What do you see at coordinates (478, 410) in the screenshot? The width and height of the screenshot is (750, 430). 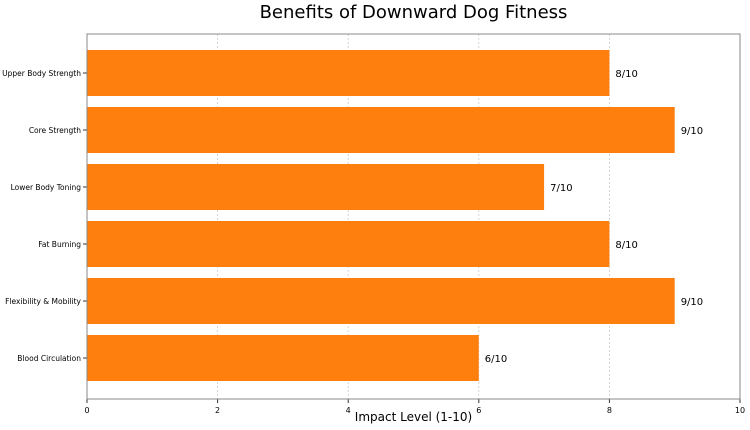 I see `x-tick-label: 6` at bounding box center [478, 410].